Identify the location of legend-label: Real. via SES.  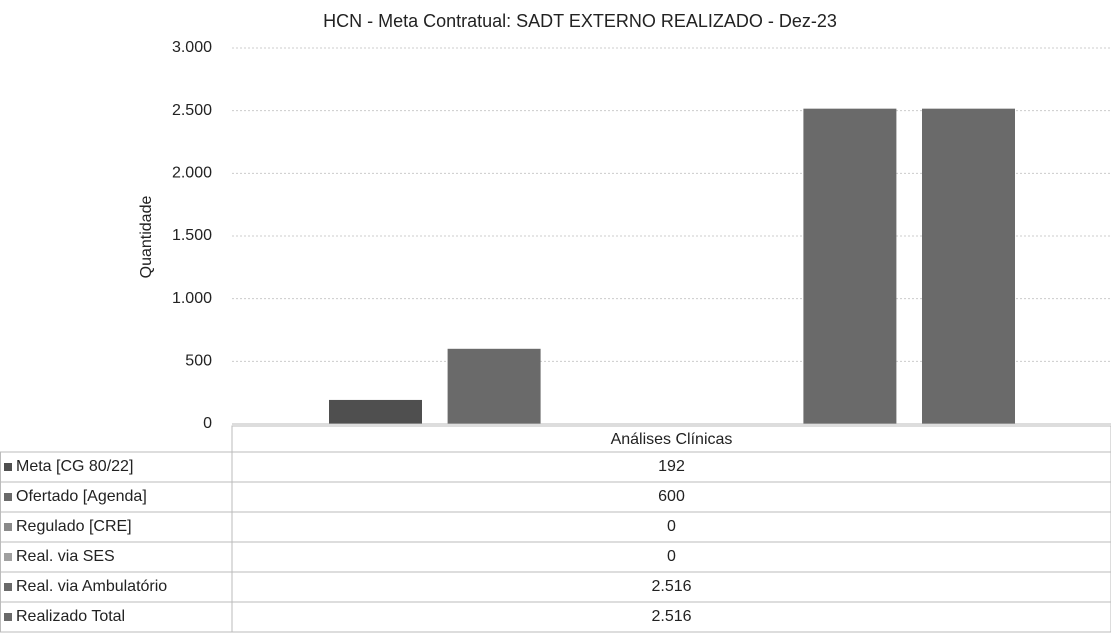
(65, 556).